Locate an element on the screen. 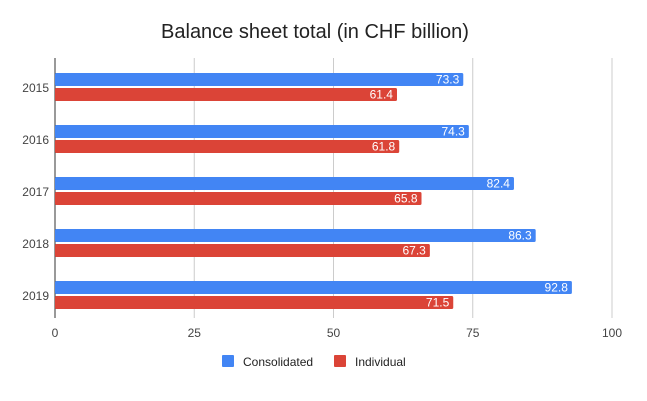 The width and height of the screenshot is (647, 401). bar-individual-2017 is located at coordinates (238, 198).